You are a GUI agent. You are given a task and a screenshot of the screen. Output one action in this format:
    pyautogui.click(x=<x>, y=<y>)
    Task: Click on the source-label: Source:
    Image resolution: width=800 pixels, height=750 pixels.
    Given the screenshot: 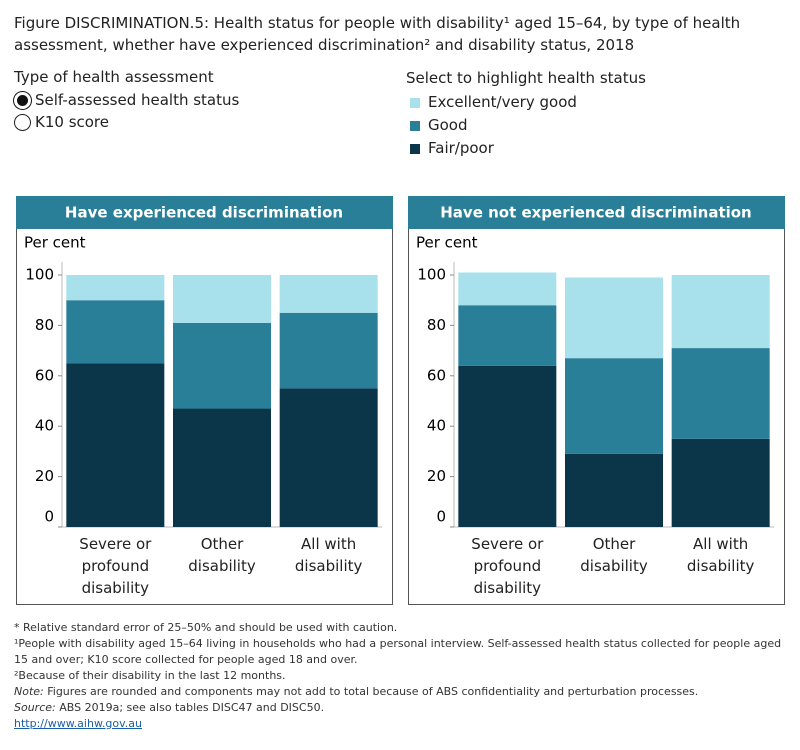 What is the action you would take?
    pyautogui.click(x=35, y=707)
    